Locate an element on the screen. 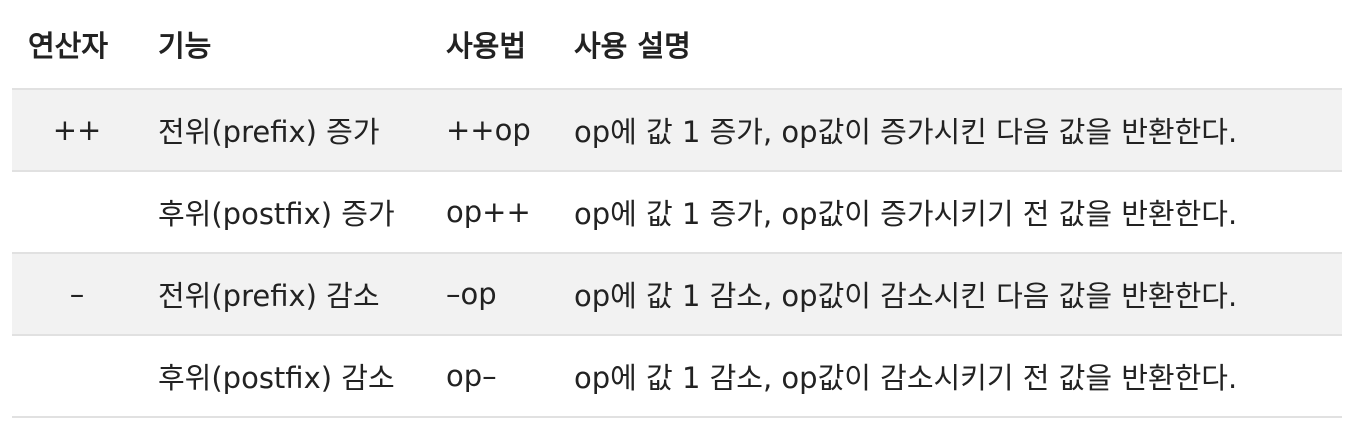 Image resolution: width=1354 pixels, height=442 pixels. usage-cell: op++ is located at coordinates (494, 212).